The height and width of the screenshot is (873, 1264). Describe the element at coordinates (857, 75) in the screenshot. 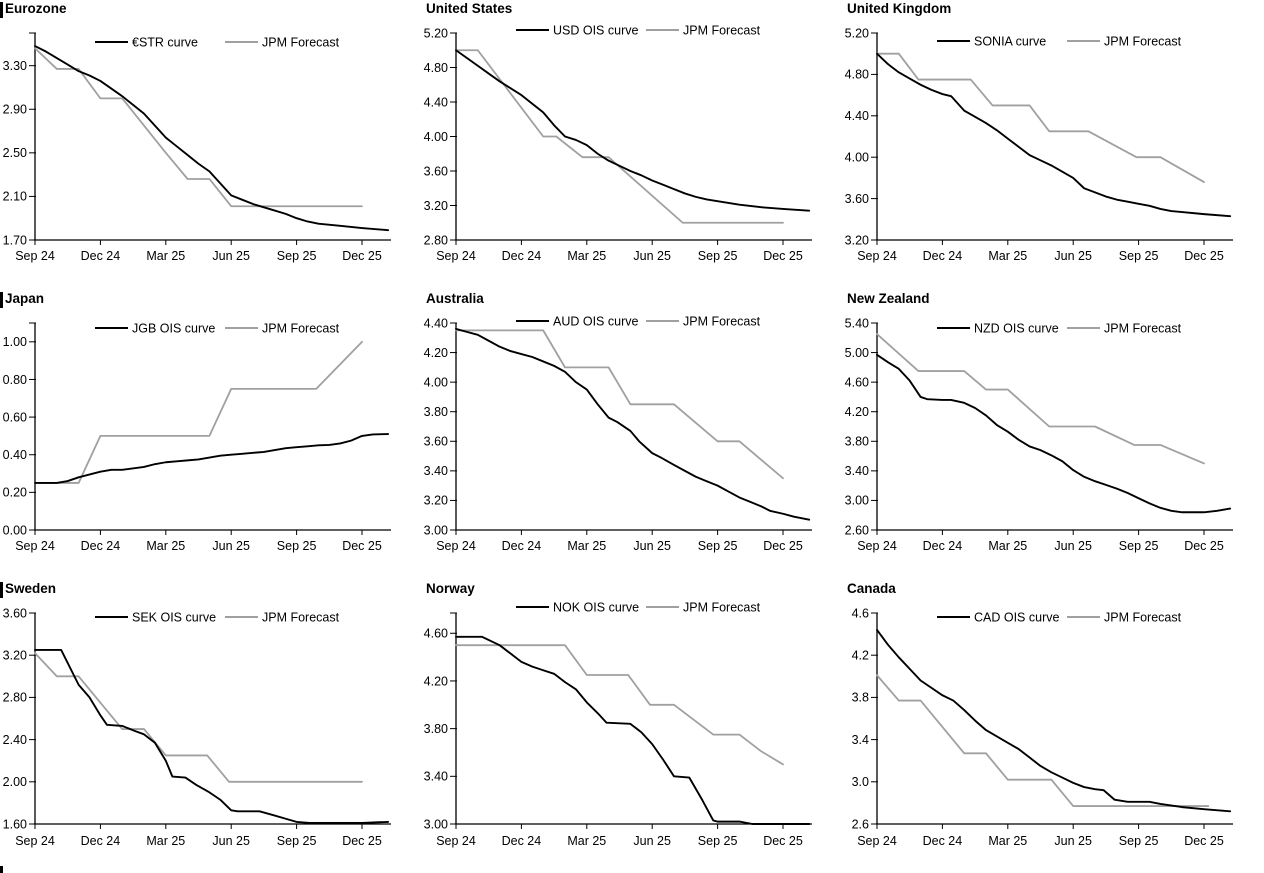

I see `y-tick-label: 4.80` at that location.